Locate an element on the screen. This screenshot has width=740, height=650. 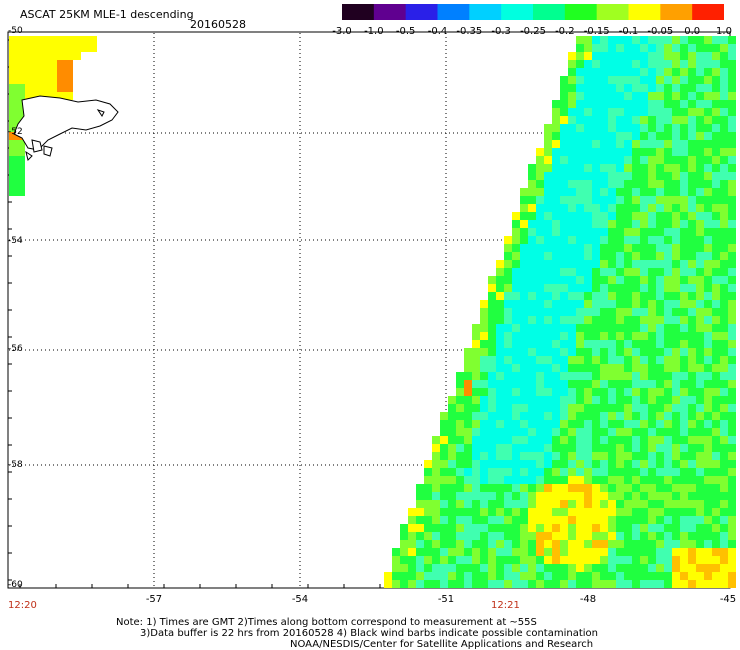
lat-label-60: -60 is located at coordinates (15, 585).